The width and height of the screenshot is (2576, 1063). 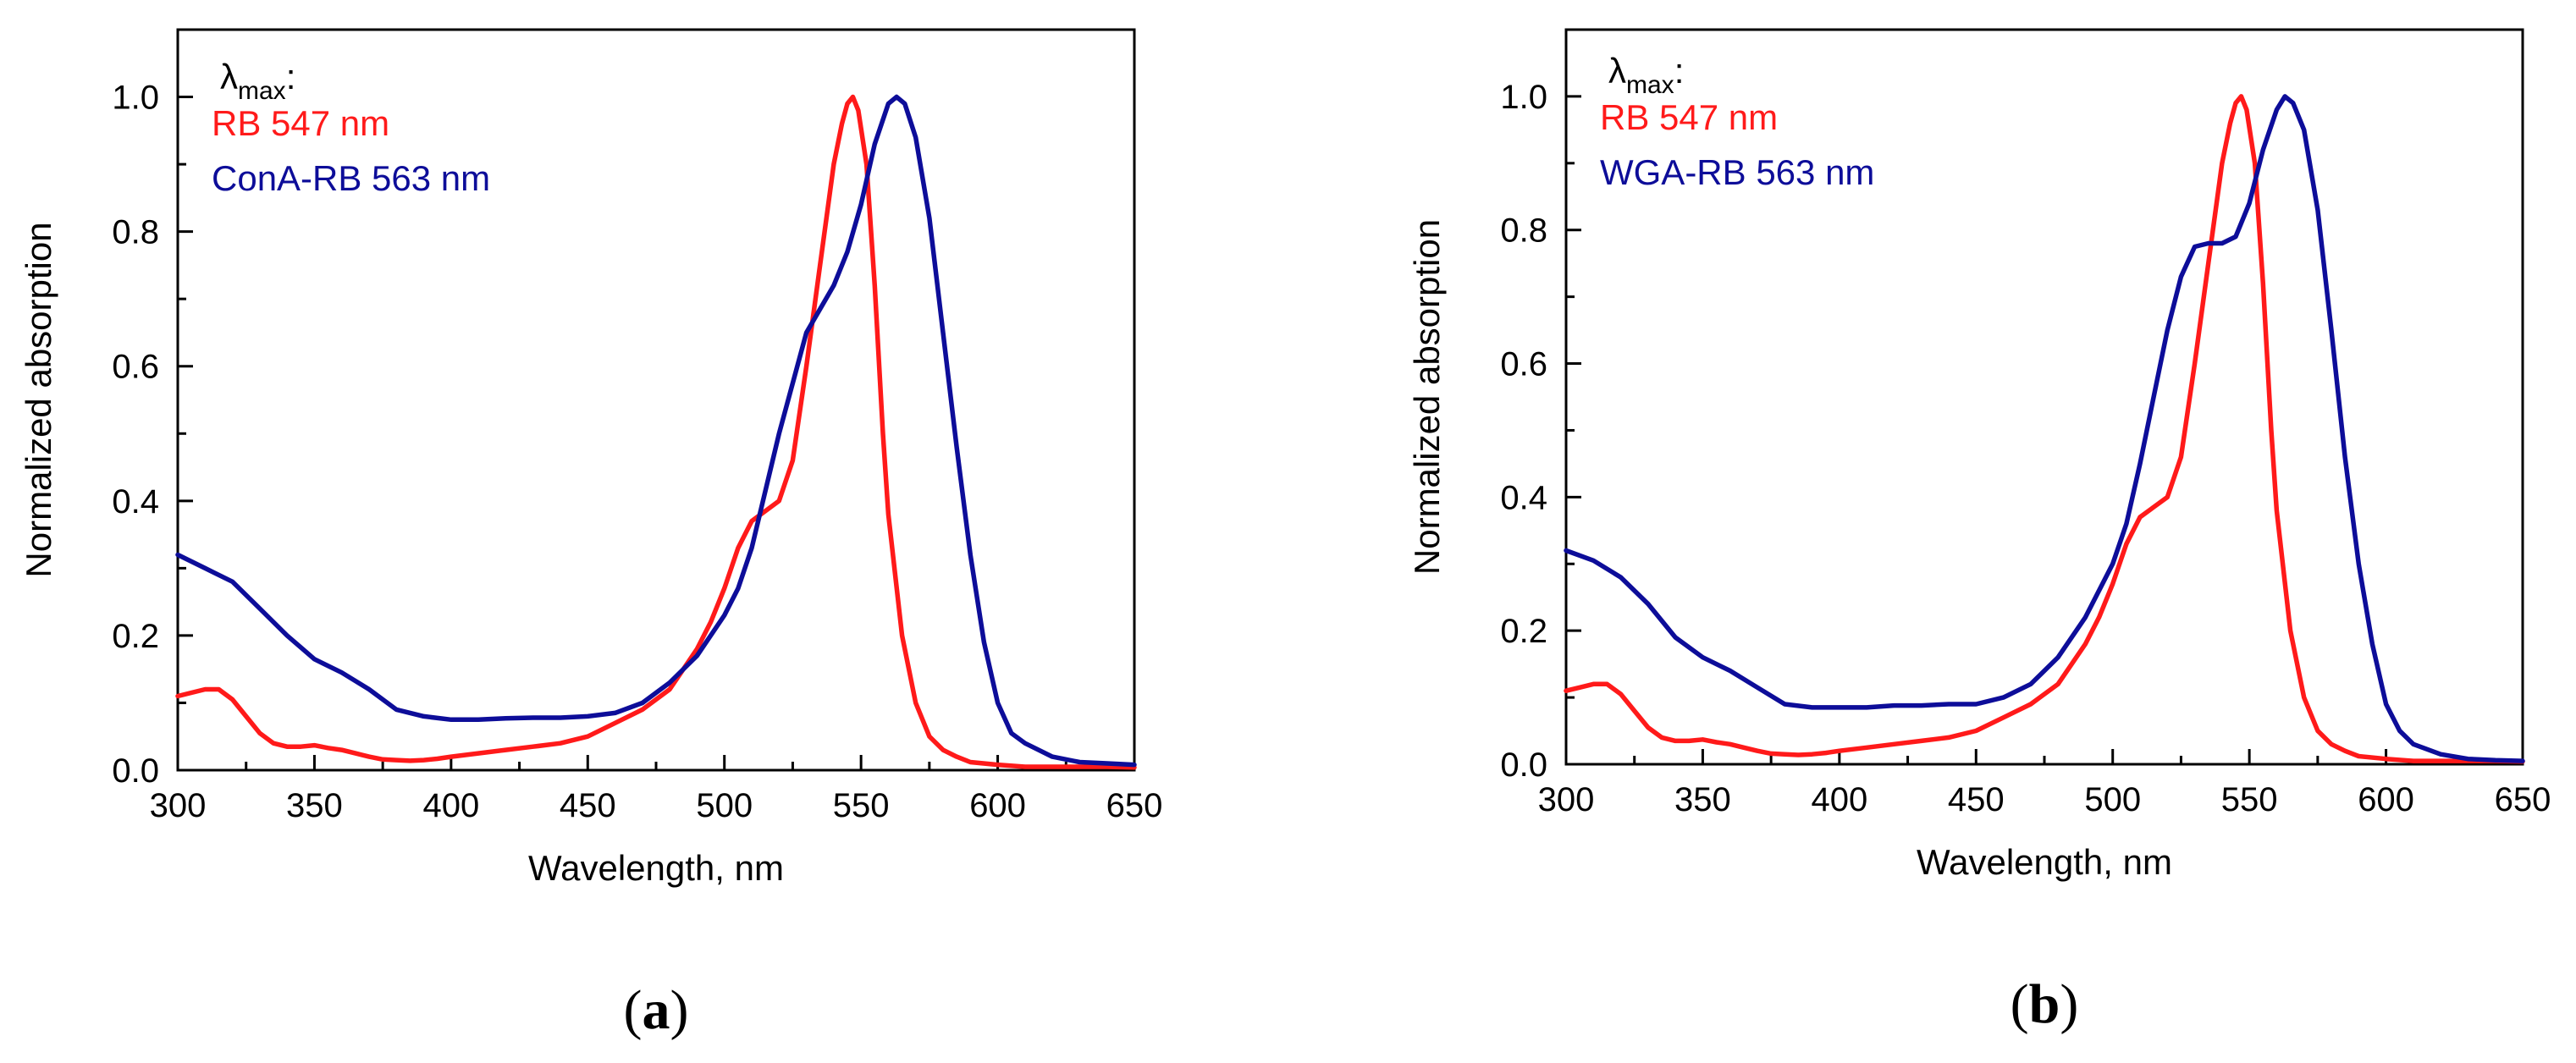 What do you see at coordinates (2045, 1004) in the screenshot?
I see `panel-label: (b)` at bounding box center [2045, 1004].